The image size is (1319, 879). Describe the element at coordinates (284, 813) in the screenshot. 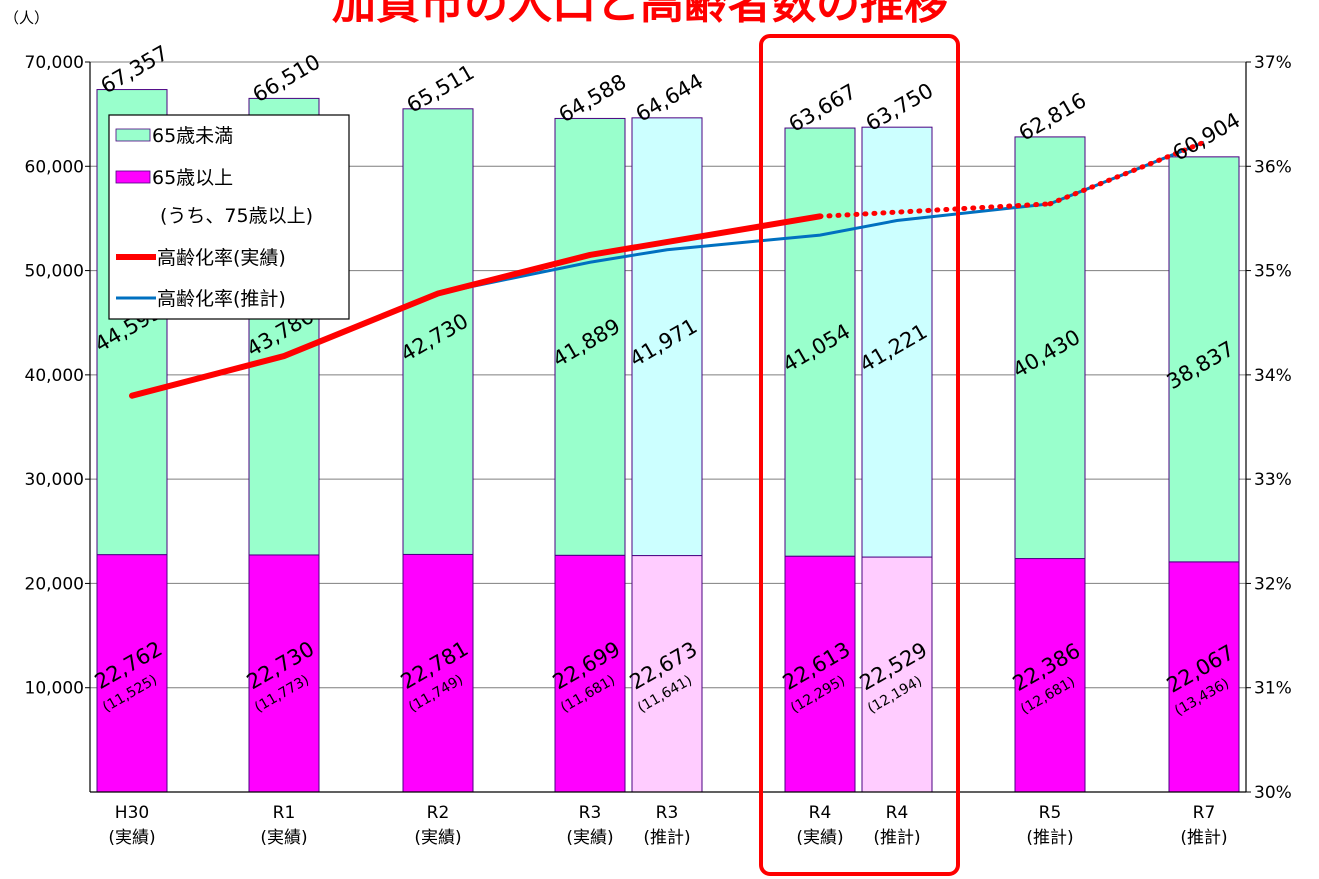

I see `x-tick-label: R1` at that location.